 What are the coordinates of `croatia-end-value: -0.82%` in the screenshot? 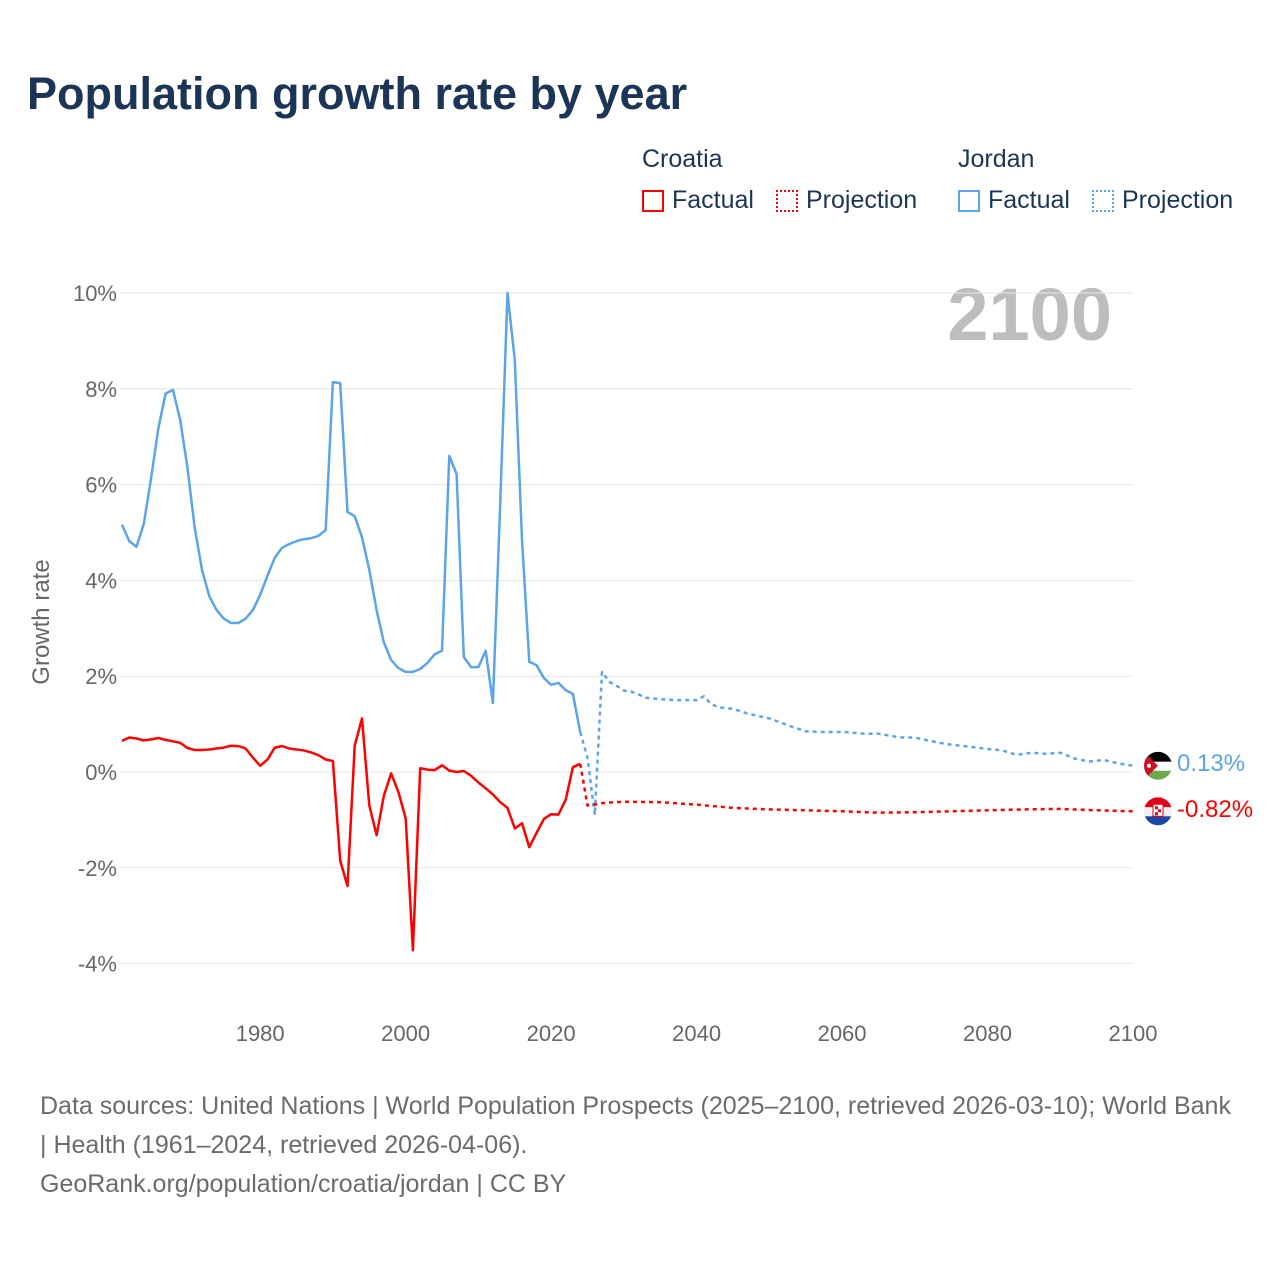 It's located at (1215, 809).